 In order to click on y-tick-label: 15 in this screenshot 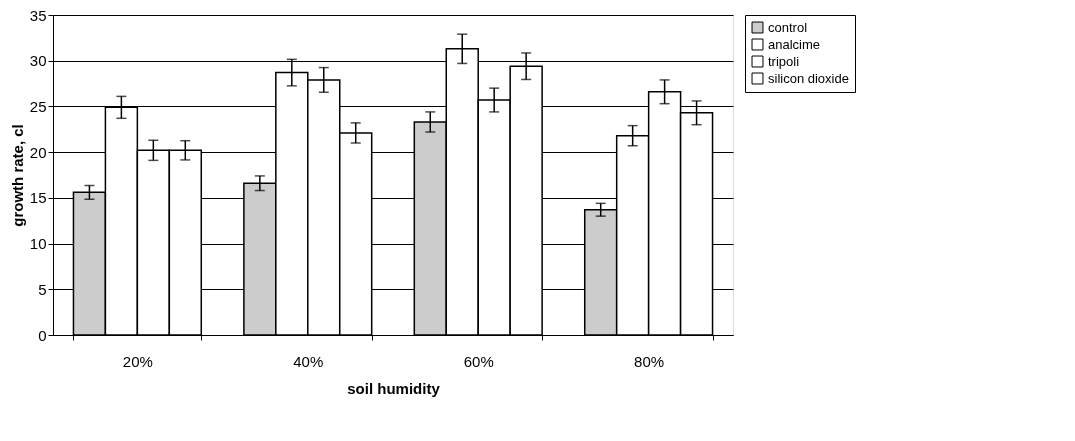, I will do `click(38, 198)`.